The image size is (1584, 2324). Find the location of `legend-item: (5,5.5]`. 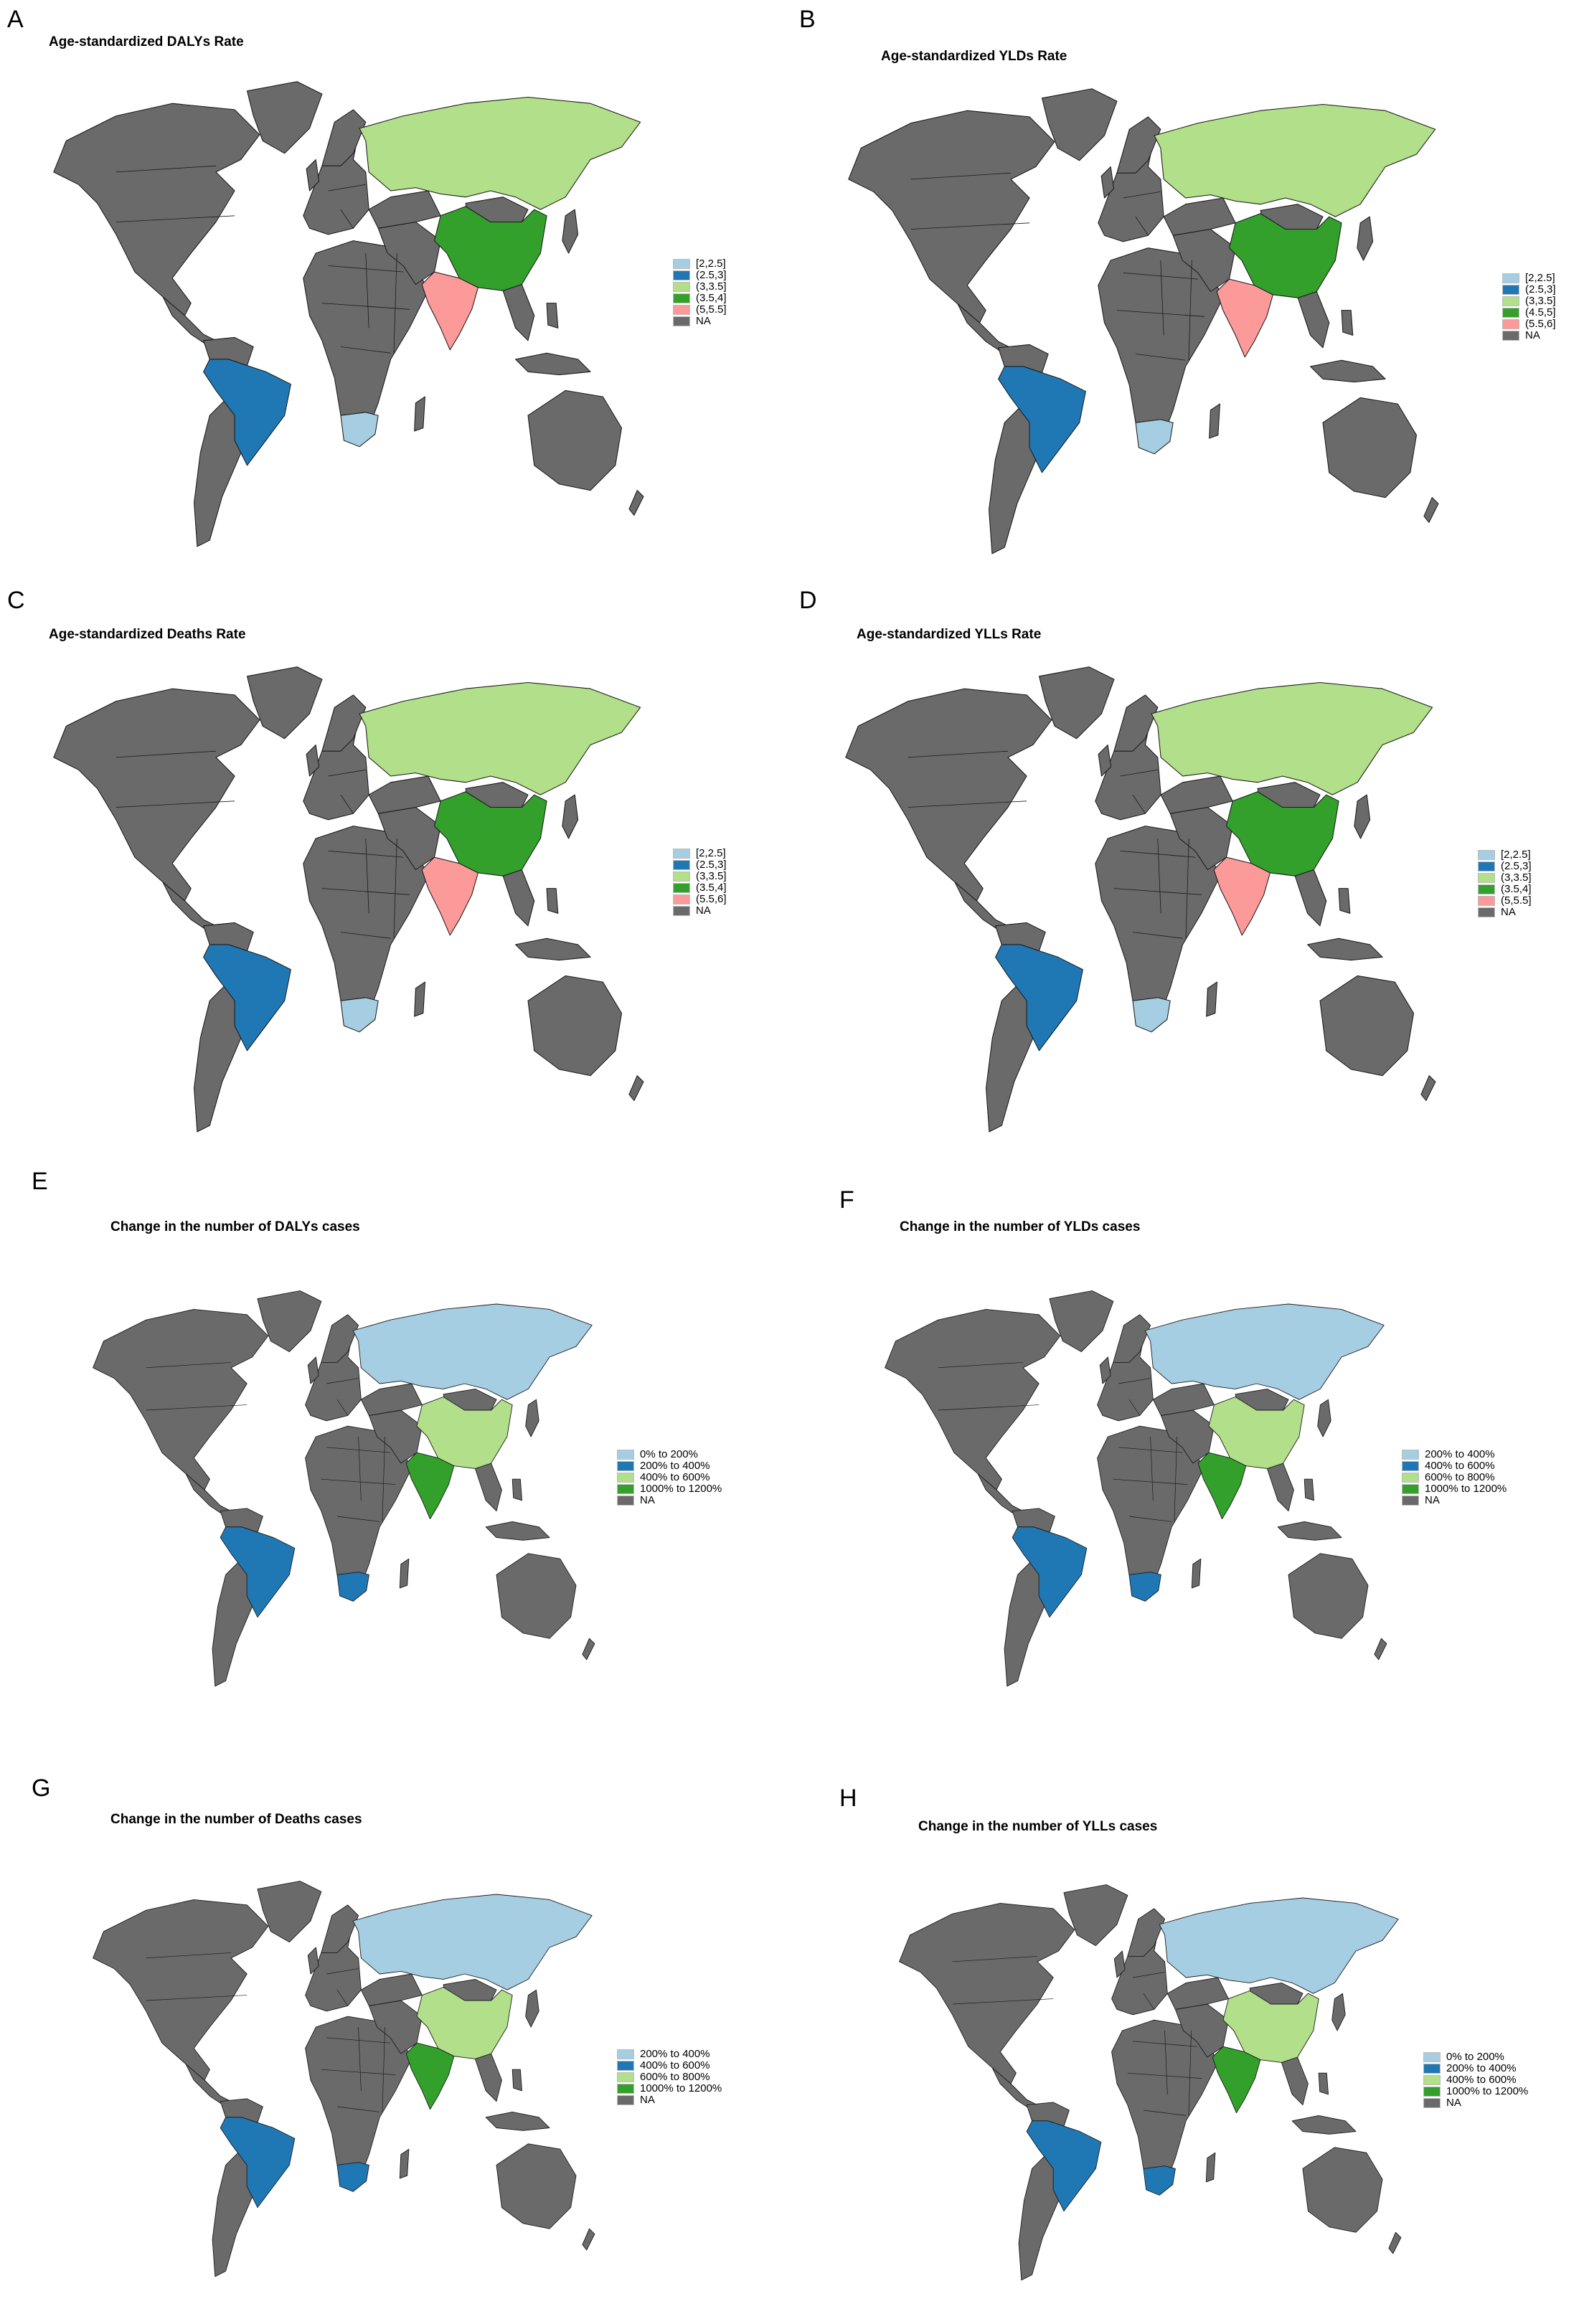

legend-item: (5,5.5] is located at coordinates (700, 310).